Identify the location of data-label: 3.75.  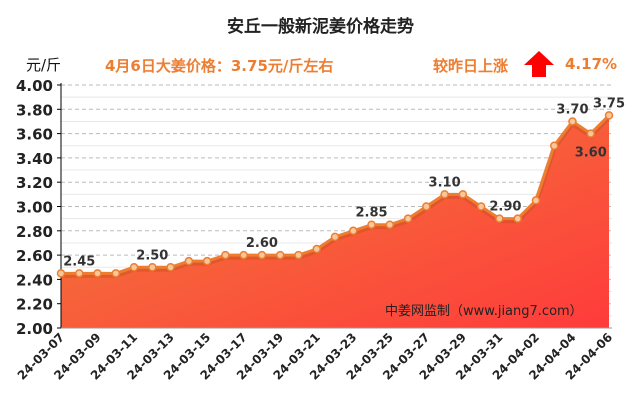
(609, 103).